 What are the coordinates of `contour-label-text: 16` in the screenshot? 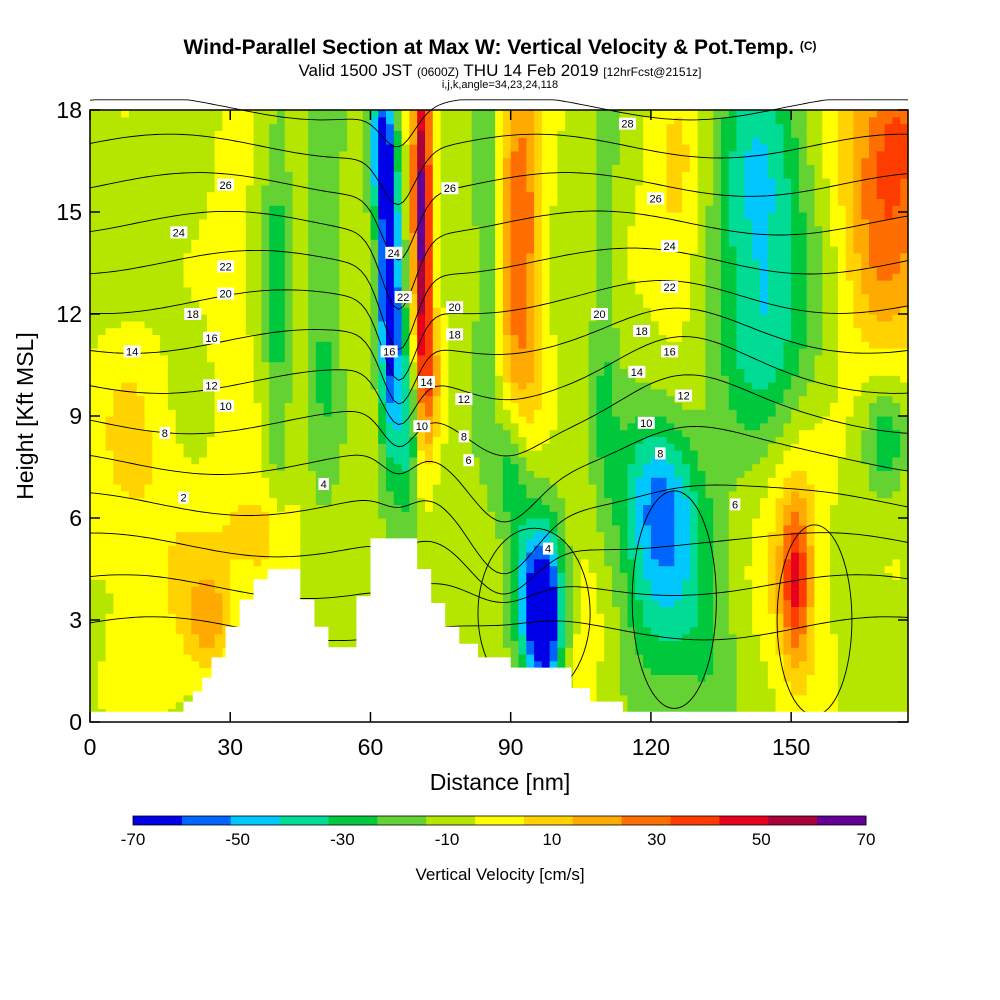 It's located at (211, 339).